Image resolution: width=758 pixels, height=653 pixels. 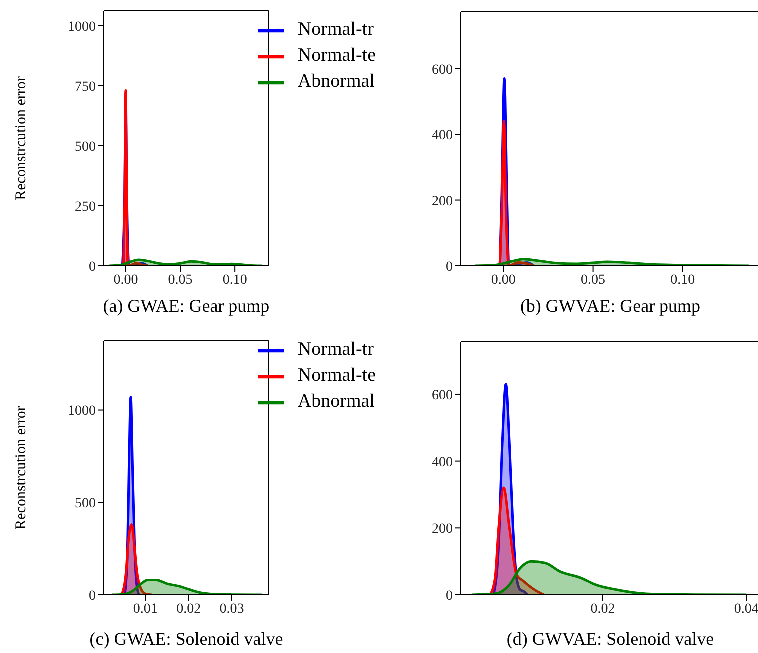 I want to click on x-tick-label: 0.03, so click(x=232, y=609).